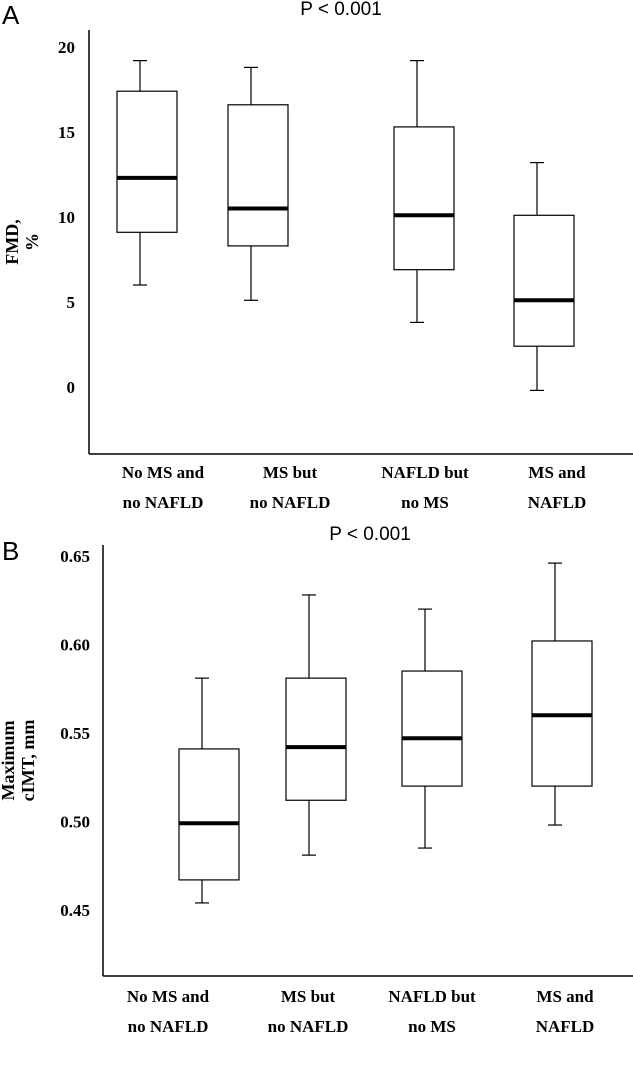  Describe the element at coordinates (66, 132) in the screenshot. I see `y-tick-label: 15` at that location.